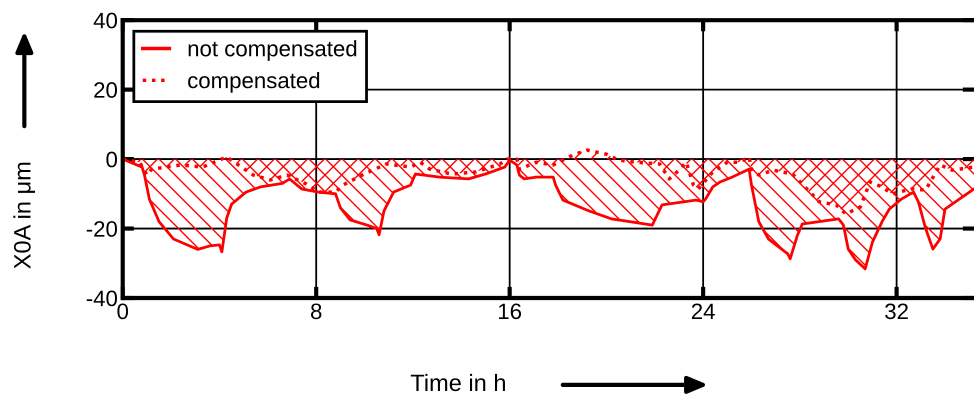 This screenshot has width=974, height=403. Describe the element at coordinates (105, 20) in the screenshot. I see `y-tick-label: 40` at that location.